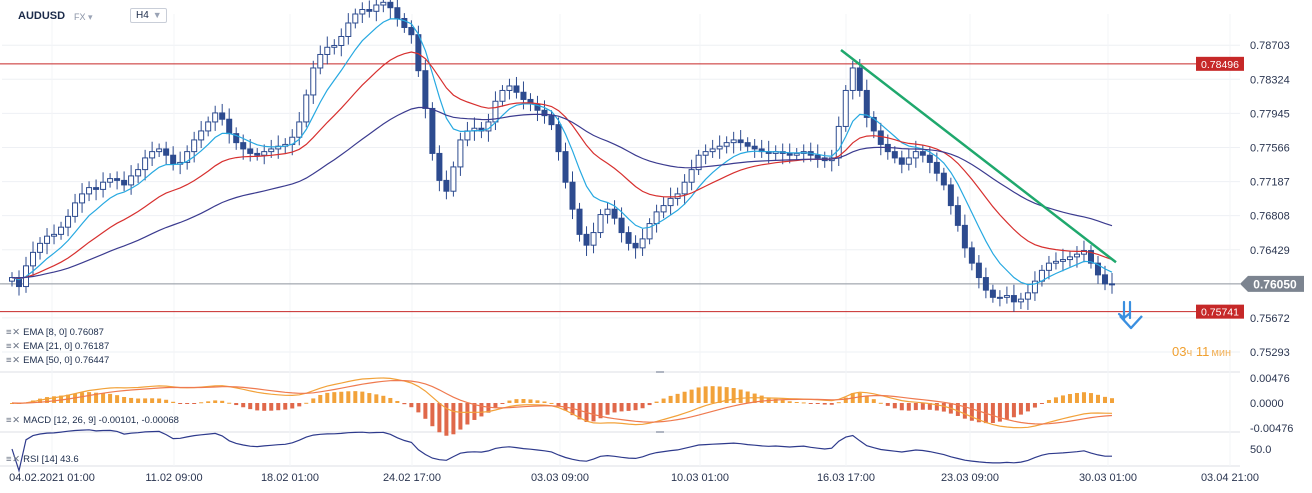 The width and height of the screenshot is (1312, 493). What do you see at coordinates (57, 360) in the screenshot?
I see `indicator-ema50: ≡ ✕ EMA [50, 0] 0.76447` at bounding box center [57, 360].